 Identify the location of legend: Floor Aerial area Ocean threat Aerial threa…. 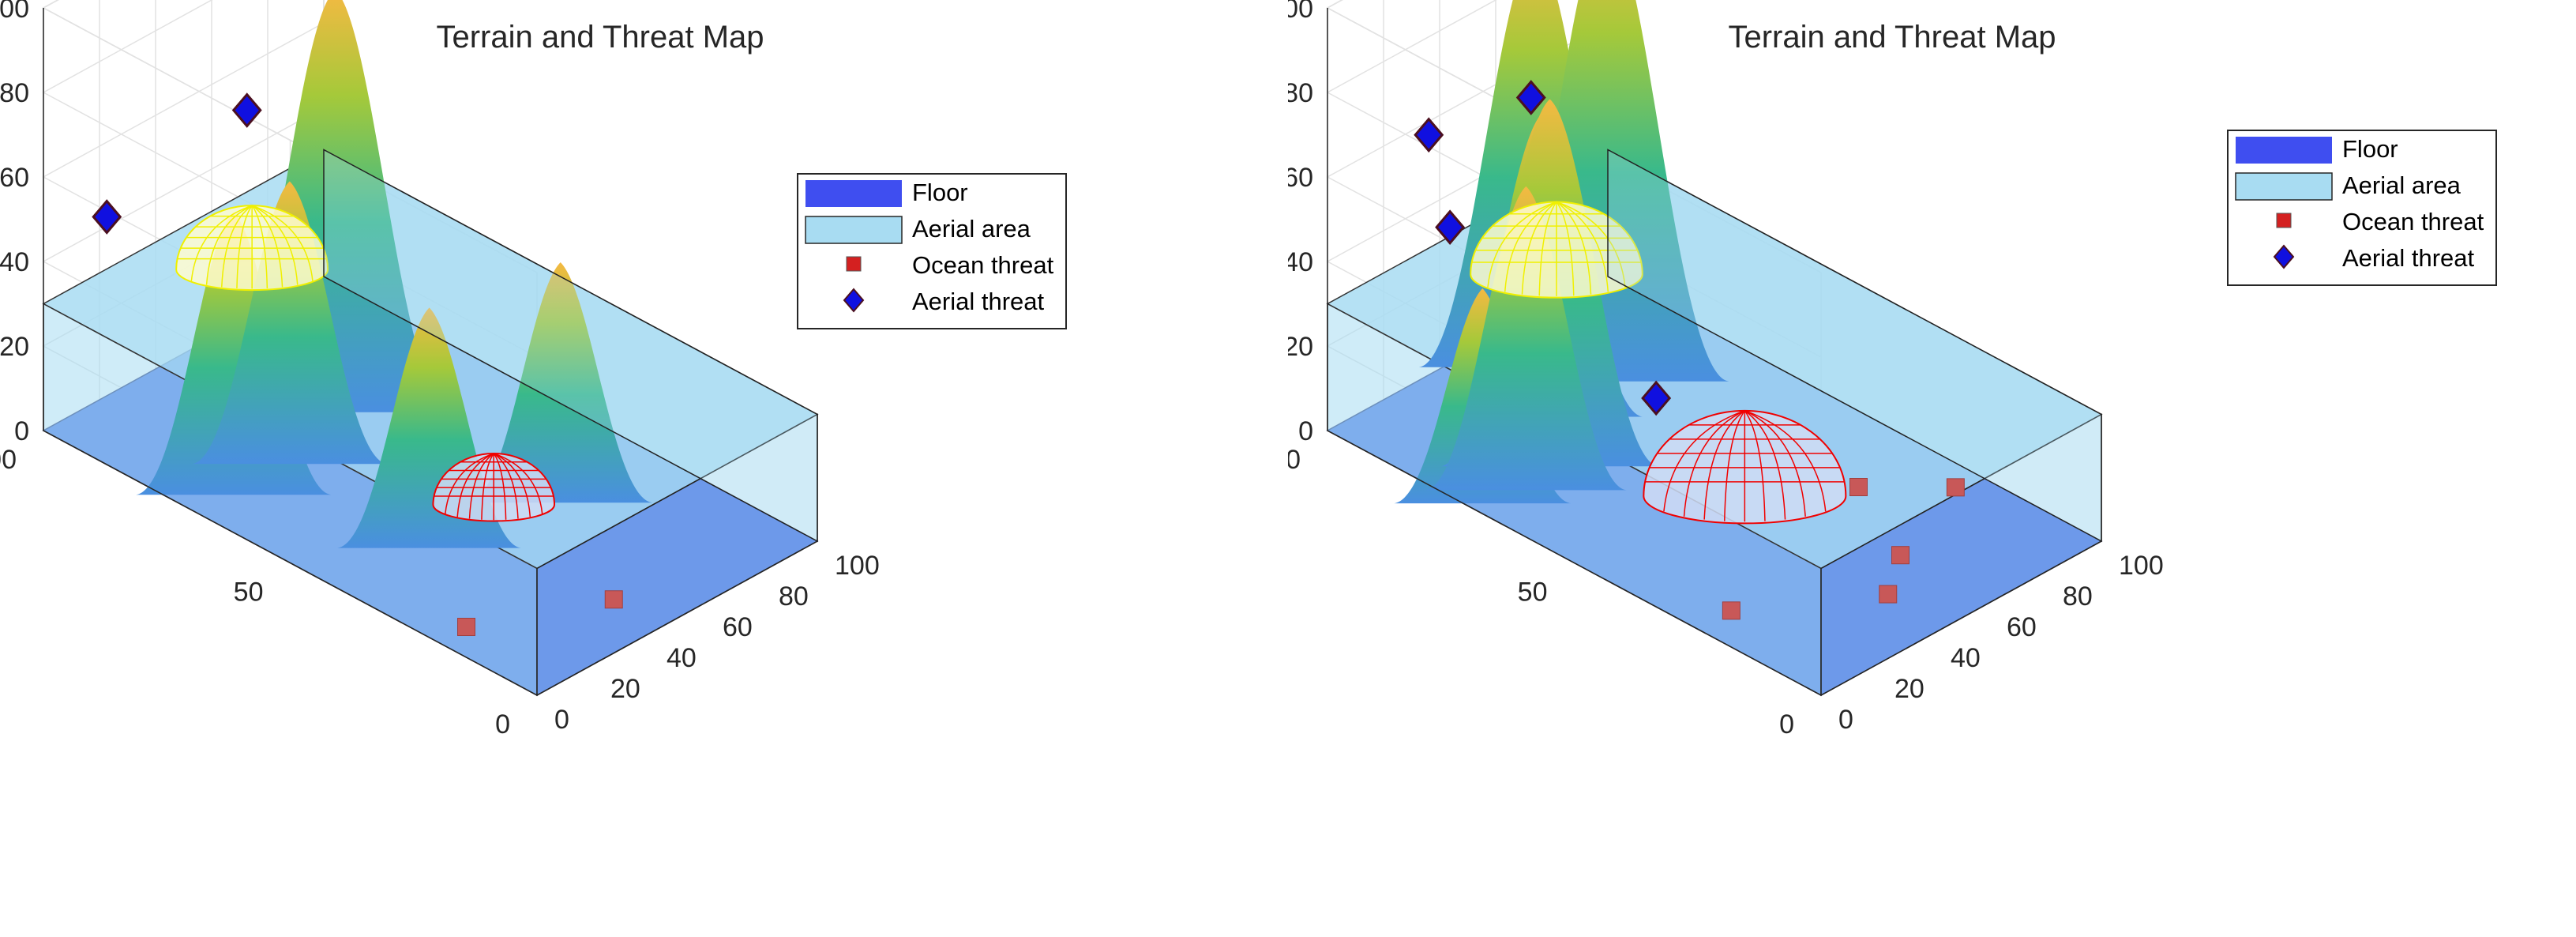
(932, 251).